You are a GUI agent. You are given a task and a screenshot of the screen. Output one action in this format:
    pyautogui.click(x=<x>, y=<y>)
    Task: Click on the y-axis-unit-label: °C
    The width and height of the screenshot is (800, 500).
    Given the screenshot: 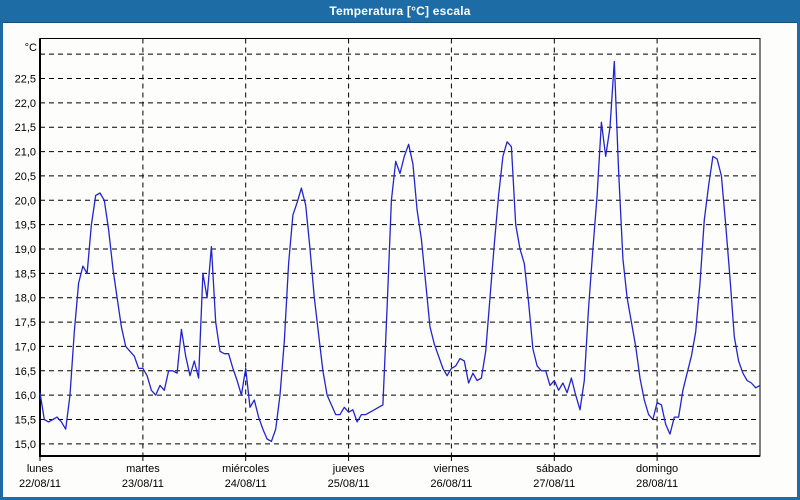 What is the action you would take?
    pyautogui.click(x=31, y=48)
    